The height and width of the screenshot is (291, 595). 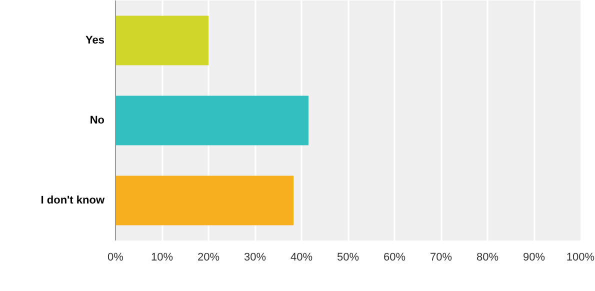 I want to click on x-tick-label: 10%, so click(x=162, y=258).